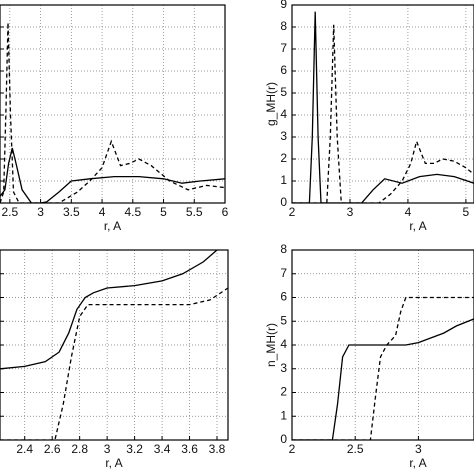 The image size is (474, 474). I want to click on x-tick-label: 2.6, so click(52, 449).